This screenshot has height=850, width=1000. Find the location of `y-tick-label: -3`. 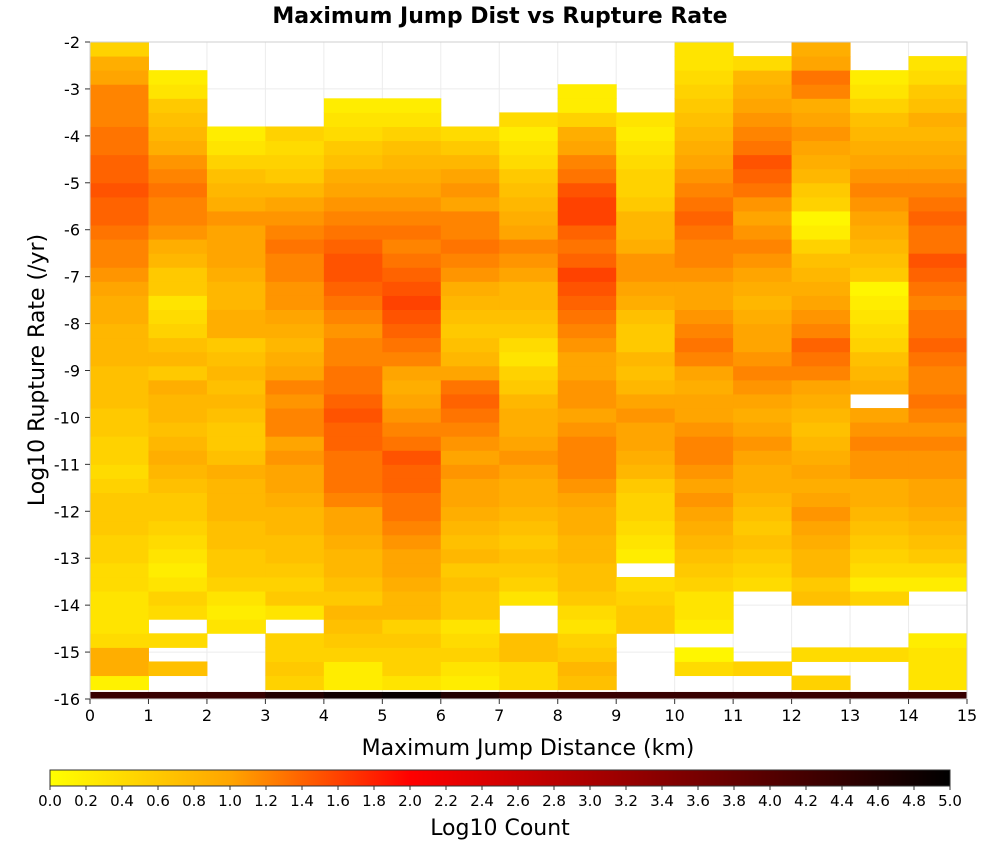

y-tick-label: -3 is located at coordinates (72, 89).